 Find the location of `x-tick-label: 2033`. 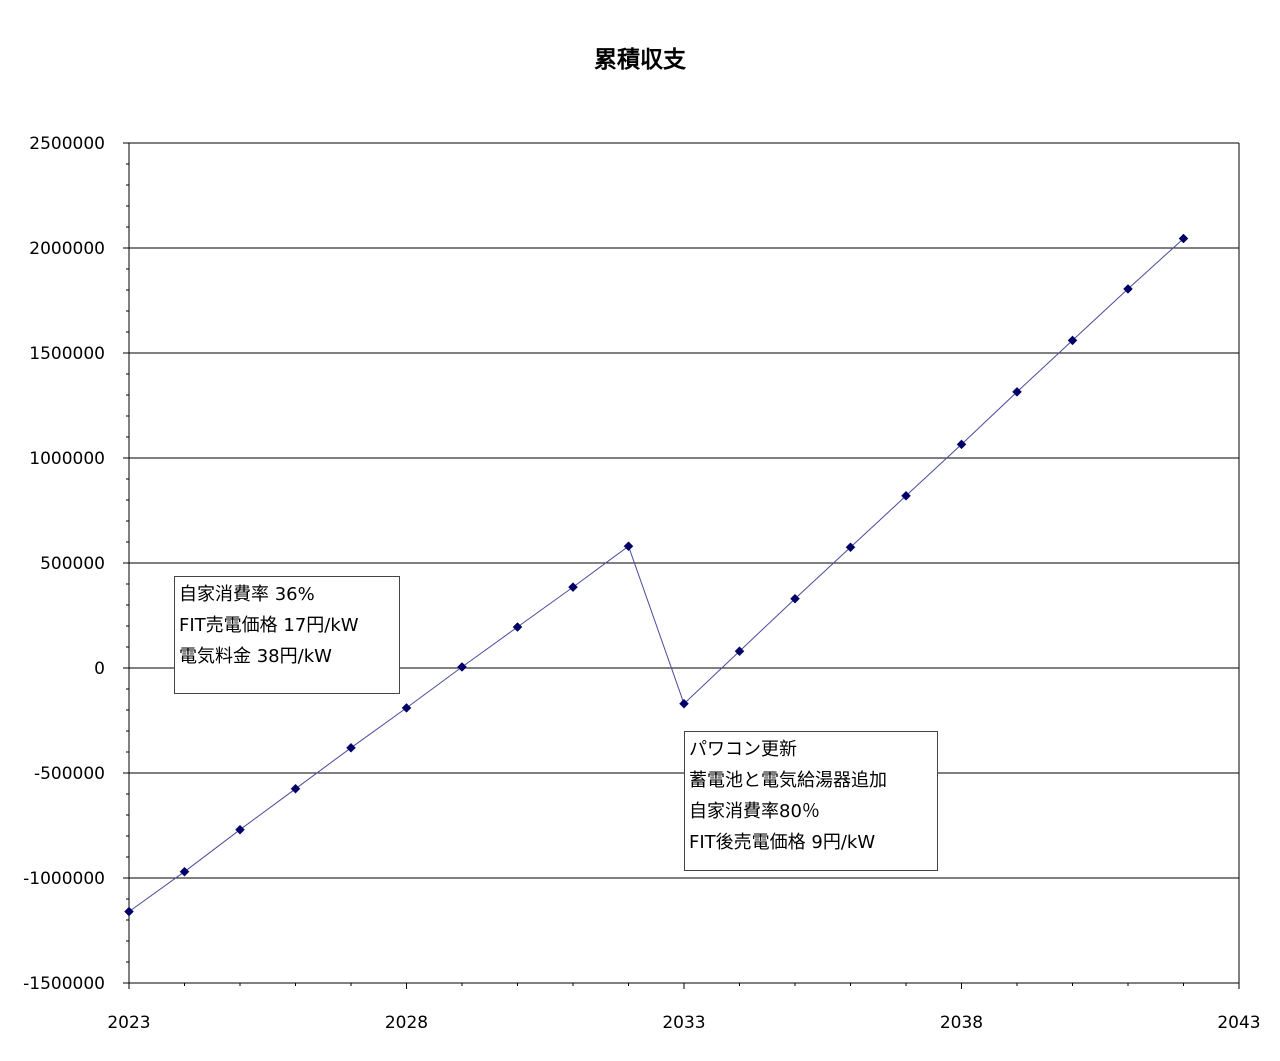

x-tick-label: 2033 is located at coordinates (683, 1023).